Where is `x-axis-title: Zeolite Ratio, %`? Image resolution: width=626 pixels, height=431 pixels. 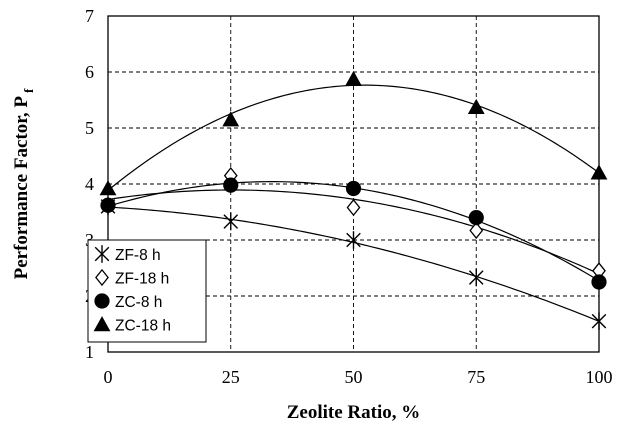
x-axis-title: Zeolite Ratio, % is located at coordinates (354, 412).